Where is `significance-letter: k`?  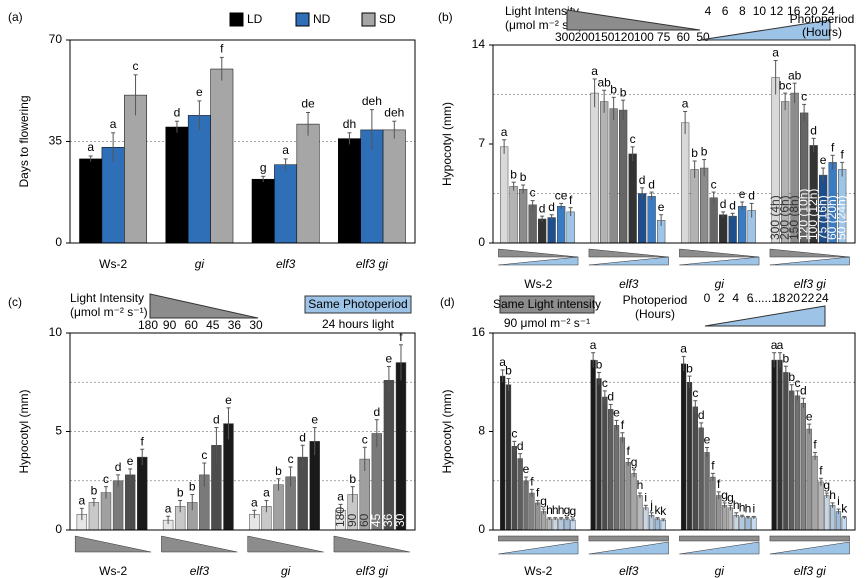
significance-letter: k is located at coordinates (844, 509).